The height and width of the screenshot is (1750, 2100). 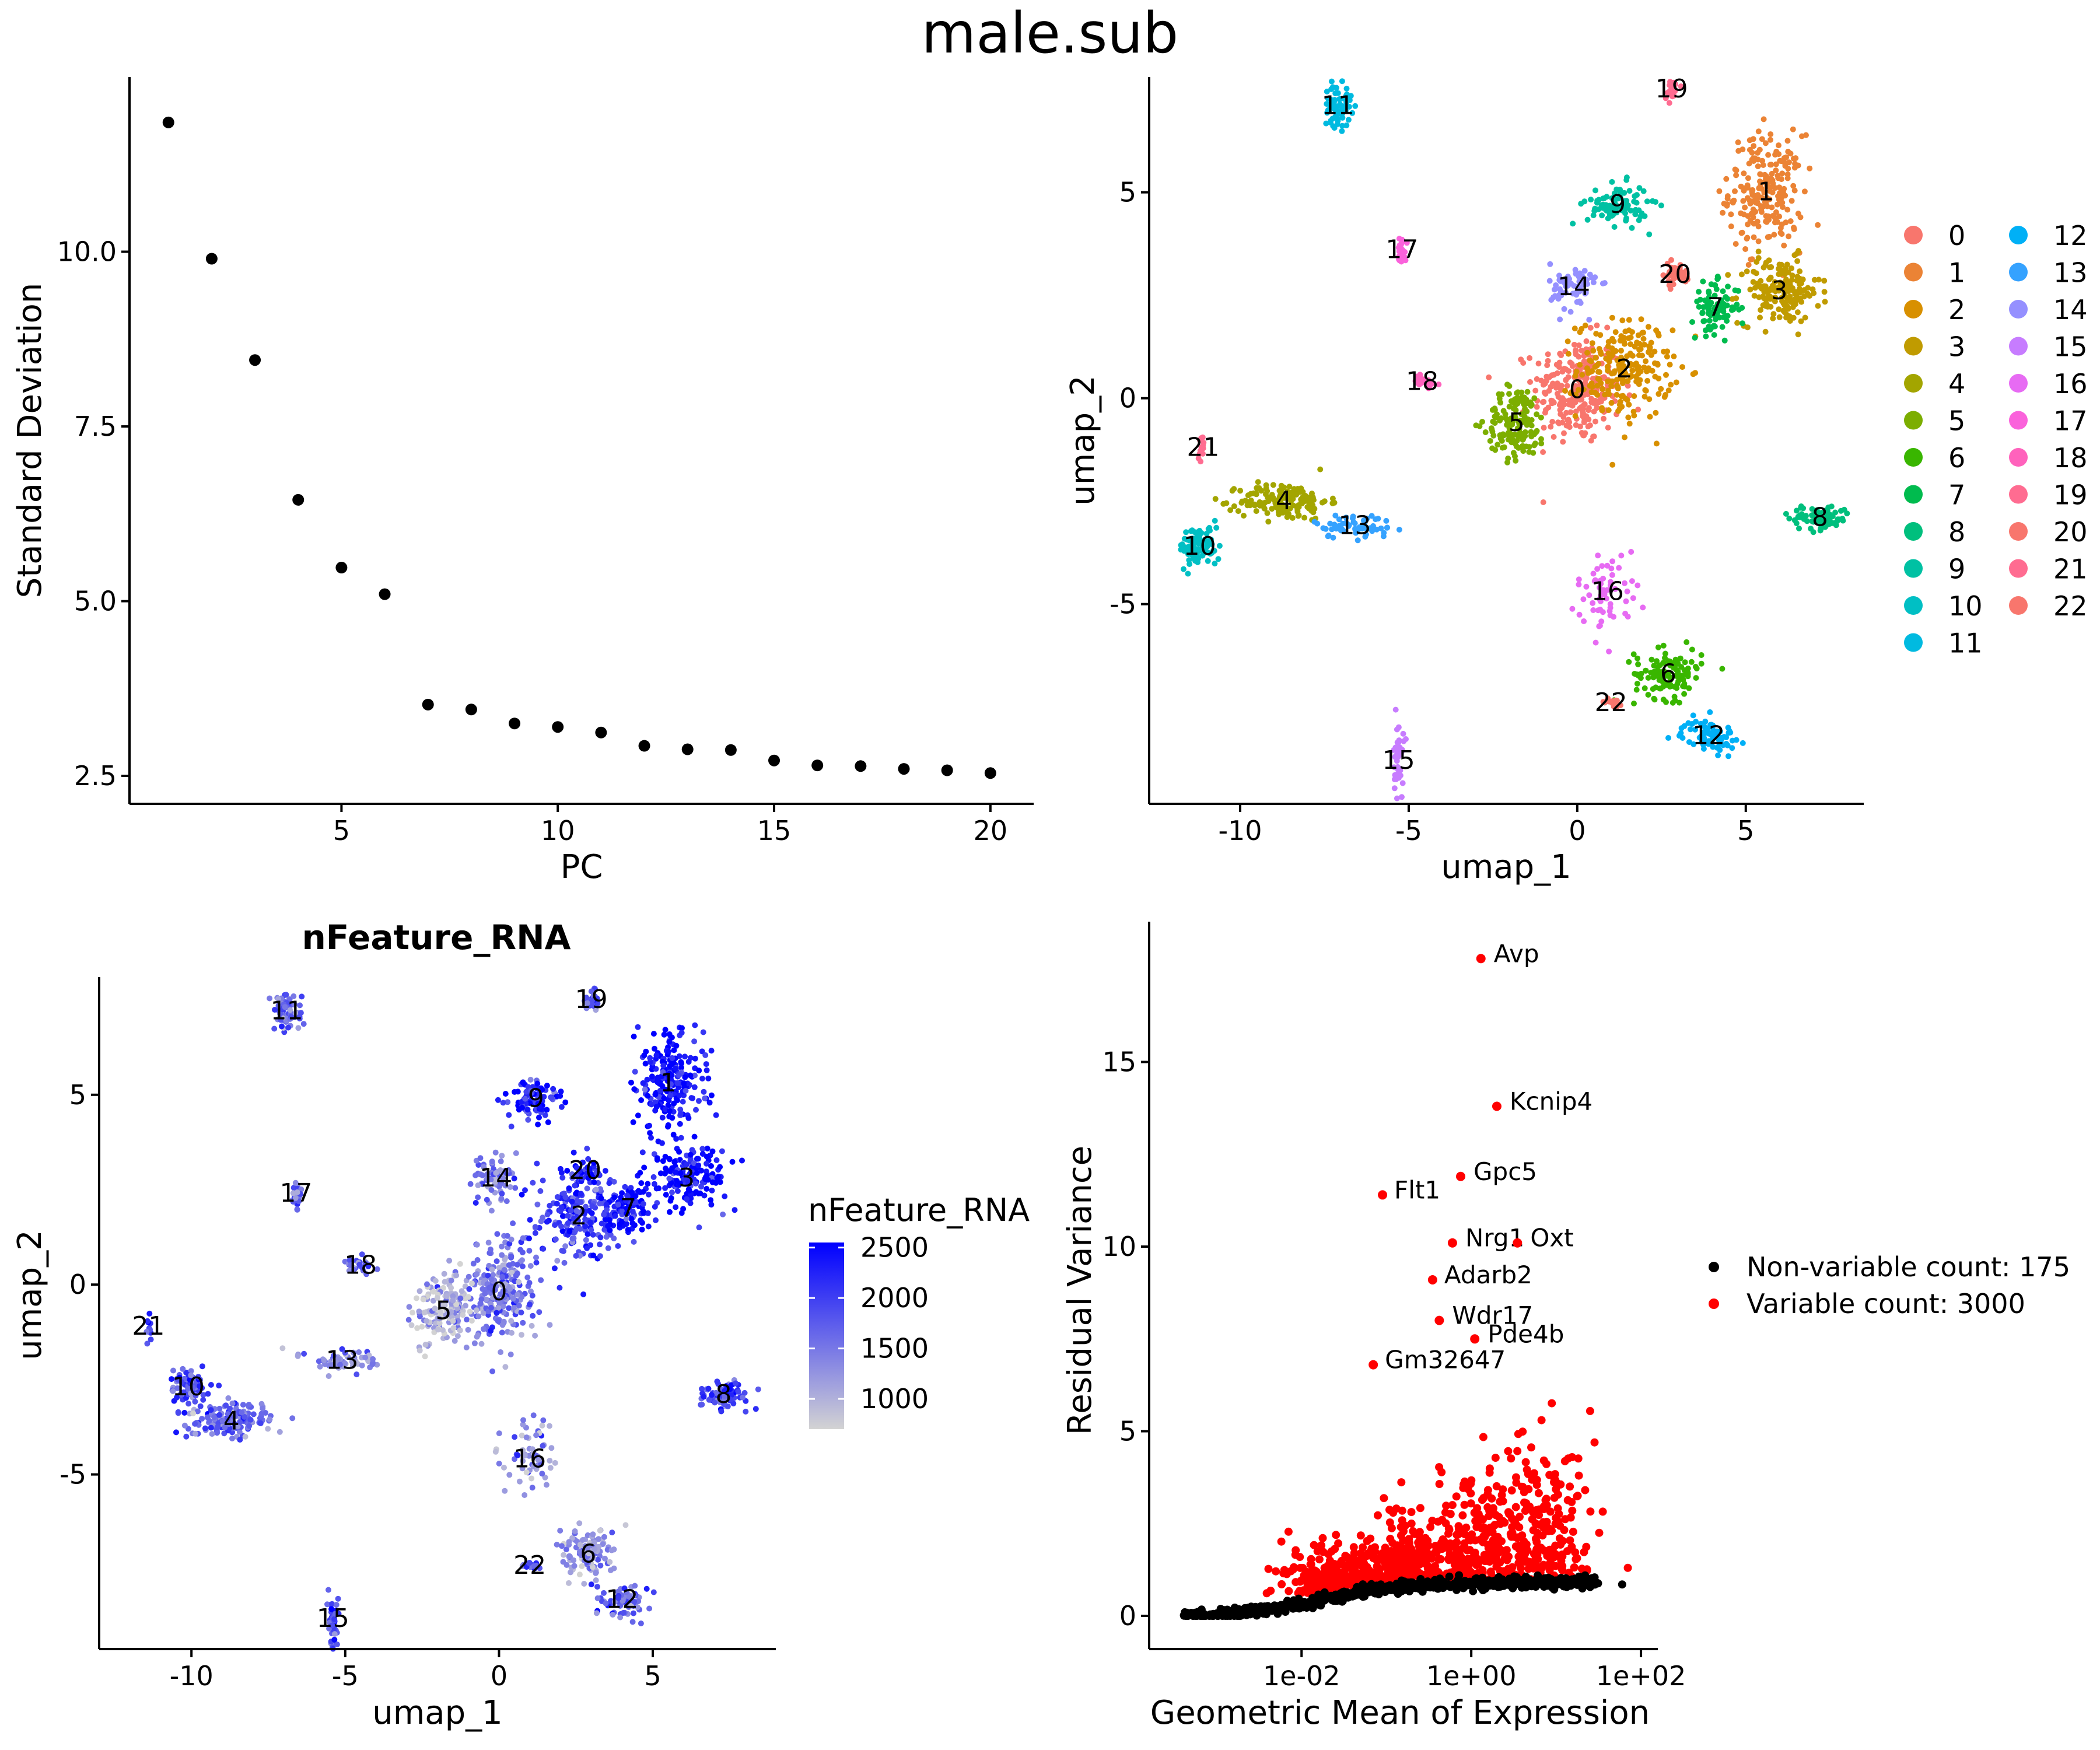 I want to click on y-tick-label: 2.5, so click(x=95, y=776).